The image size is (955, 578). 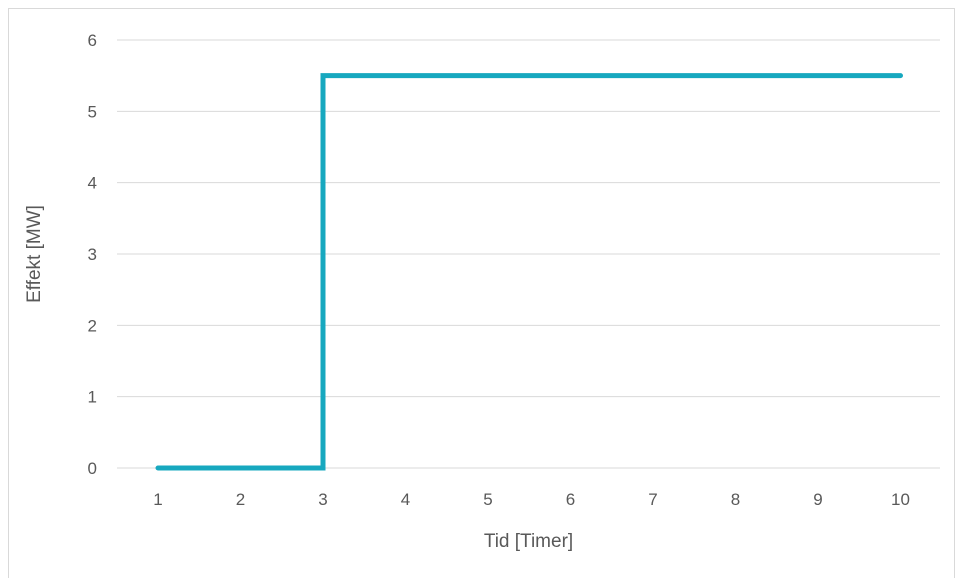 What do you see at coordinates (487, 499) in the screenshot?
I see `x-tick-label: 5` at bounding box center [487, 499].